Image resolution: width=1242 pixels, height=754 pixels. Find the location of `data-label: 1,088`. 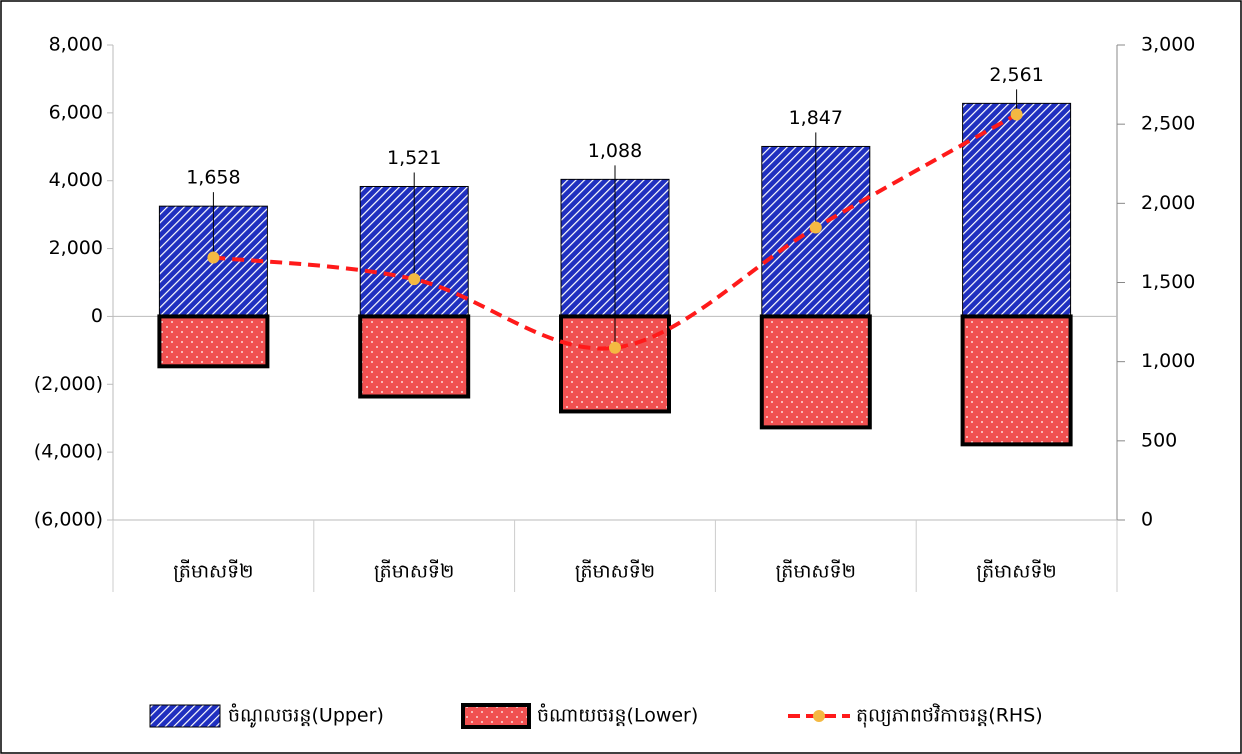

data-label: 1,088 is located at coordinates (615, 151).